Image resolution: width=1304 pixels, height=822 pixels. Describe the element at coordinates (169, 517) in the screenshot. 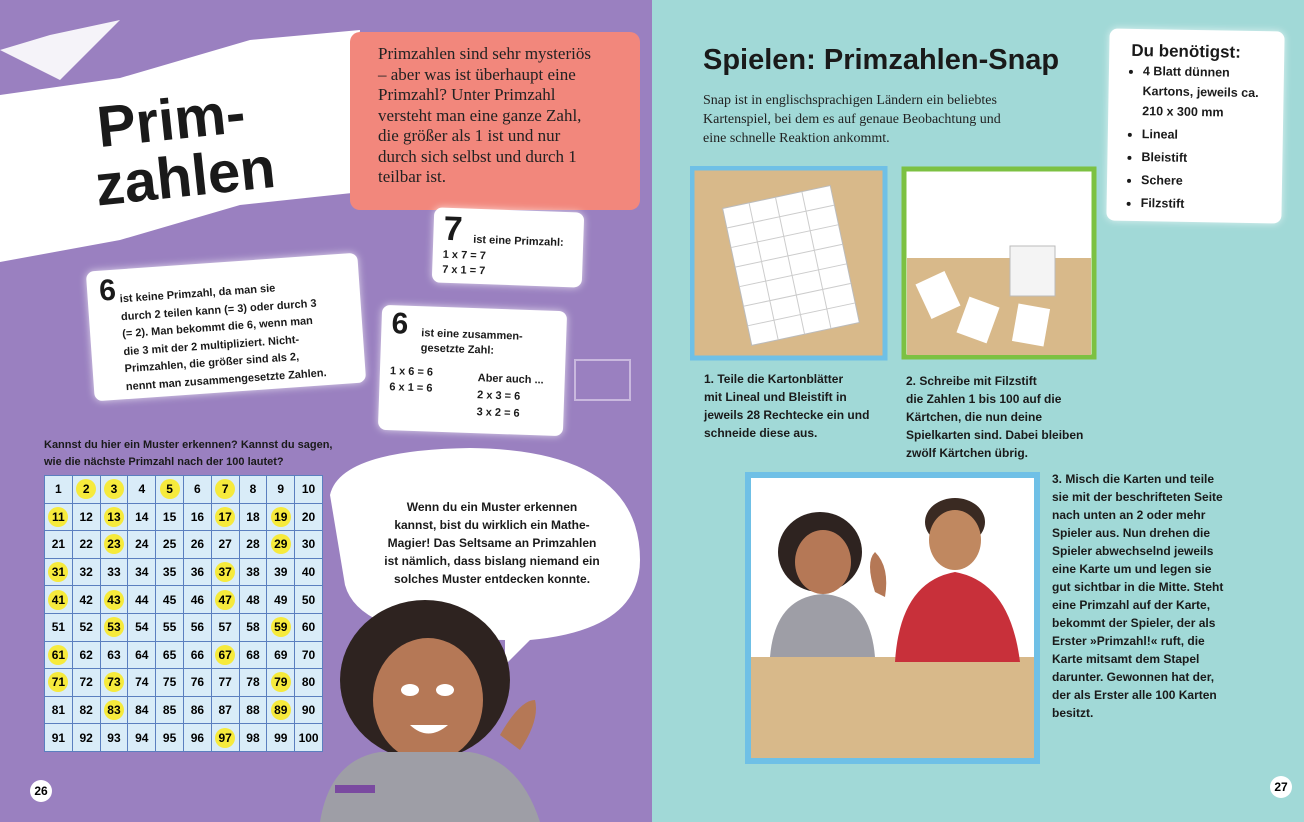

I see `grid-cell: 15` at that location.